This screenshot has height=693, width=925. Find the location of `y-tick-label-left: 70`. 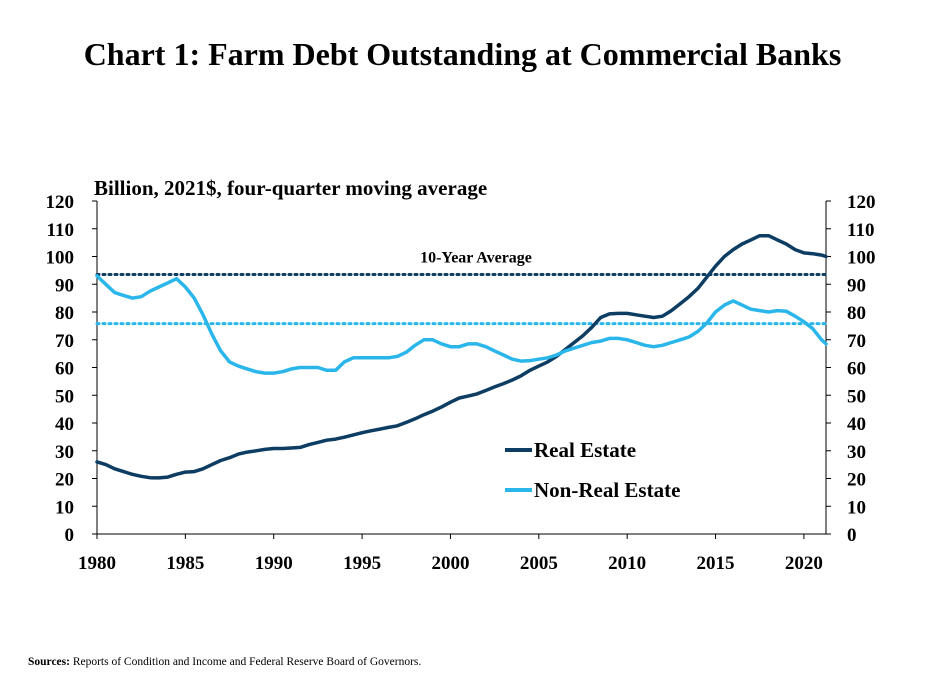

y-tick-label-left: 70 is located at coordinates (64, 341).